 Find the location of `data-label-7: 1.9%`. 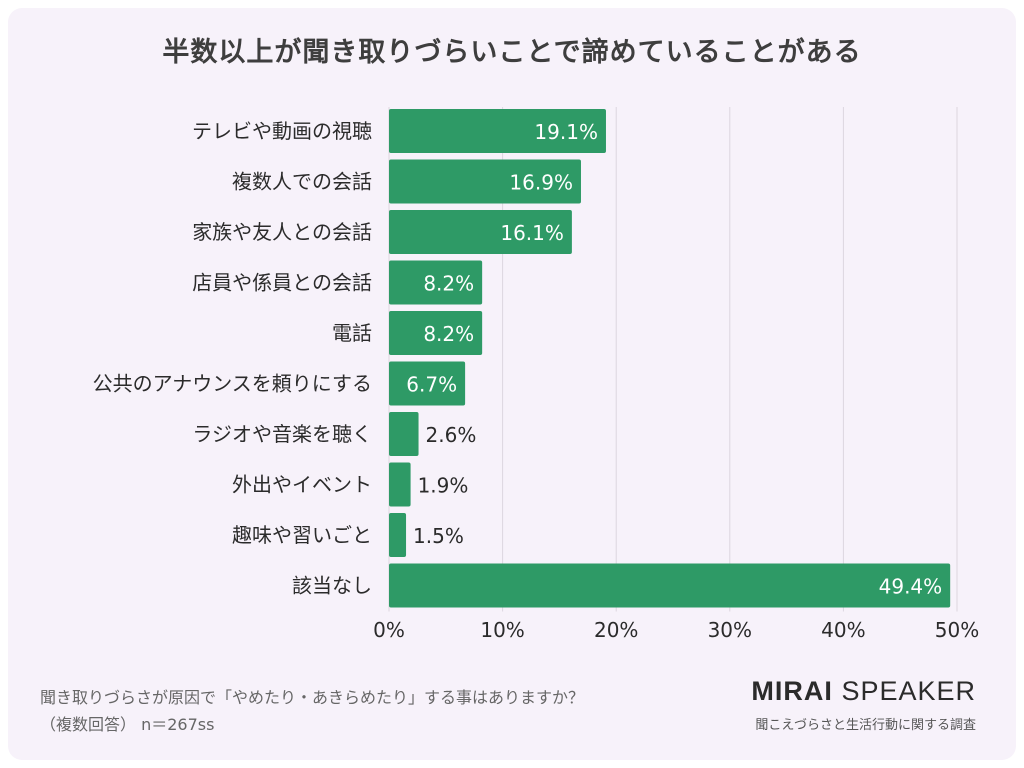

data-label-7: 1.9% is located at coordinates (443, 486).